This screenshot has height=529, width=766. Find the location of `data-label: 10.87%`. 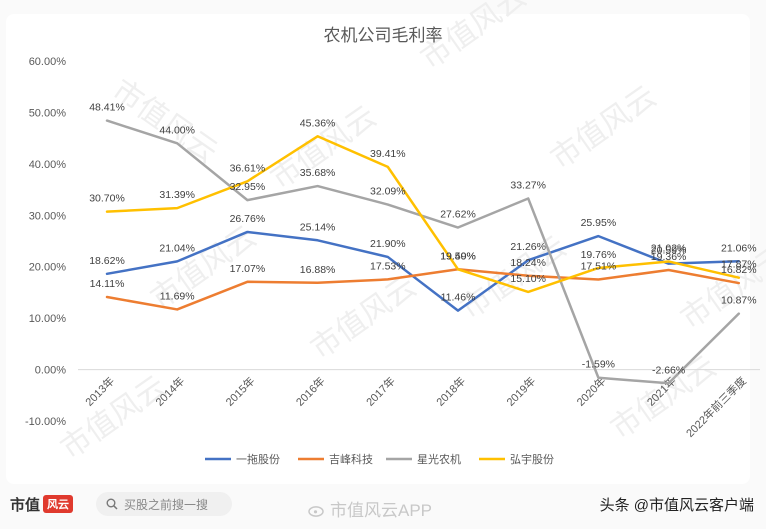

data-label: 10.87% is located at coordinates (739, 301).